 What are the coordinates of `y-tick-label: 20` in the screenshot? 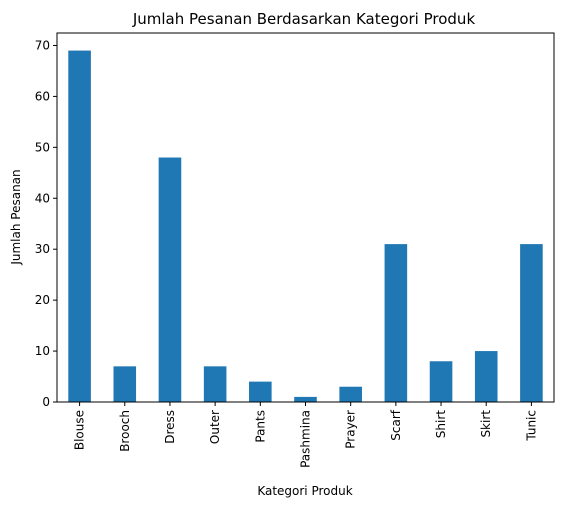 It's located at (42, 300).